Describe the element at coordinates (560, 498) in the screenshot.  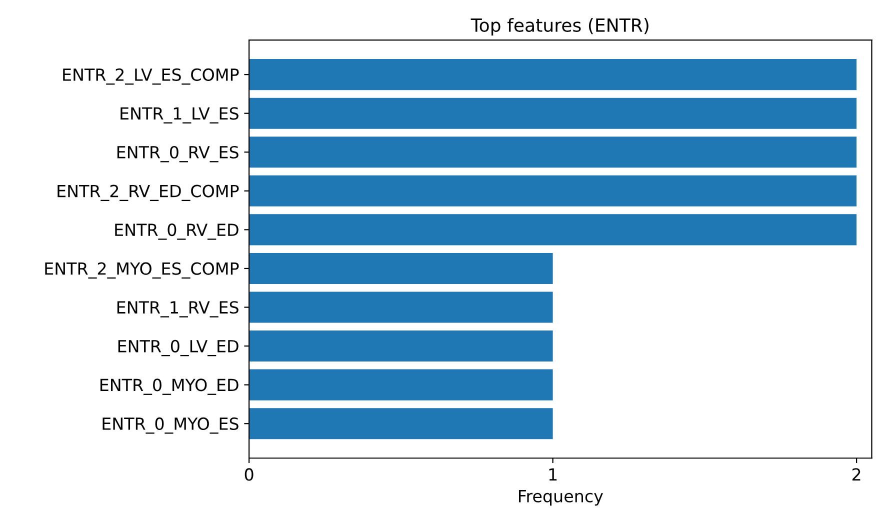
I see `x-axis-title: Frequency` at that location.